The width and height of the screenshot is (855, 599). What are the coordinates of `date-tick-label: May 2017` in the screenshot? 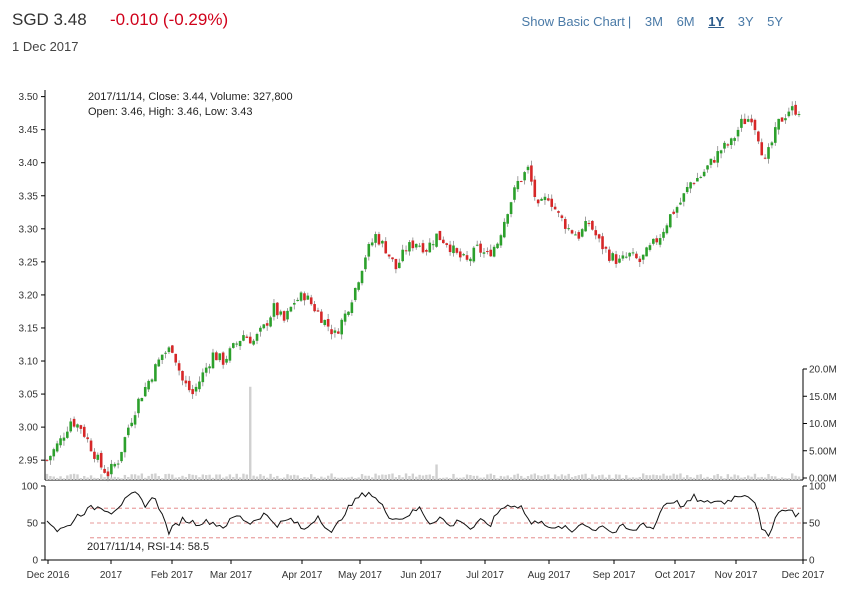 It's located at (360, 575).